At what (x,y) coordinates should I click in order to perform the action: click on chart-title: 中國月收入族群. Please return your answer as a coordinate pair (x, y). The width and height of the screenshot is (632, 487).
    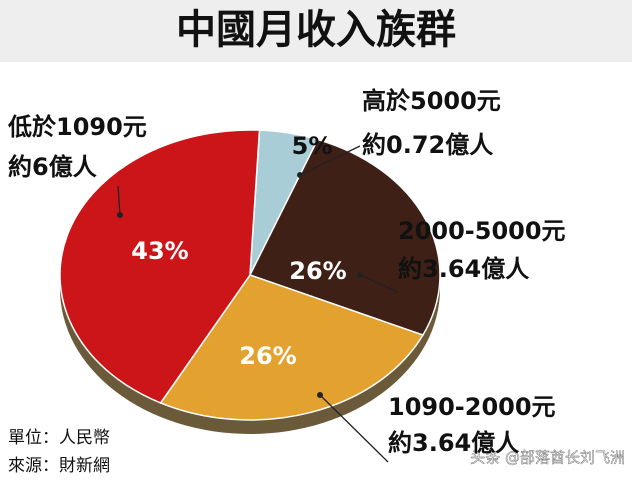
    Looking at the image, I should click on (316, 30).